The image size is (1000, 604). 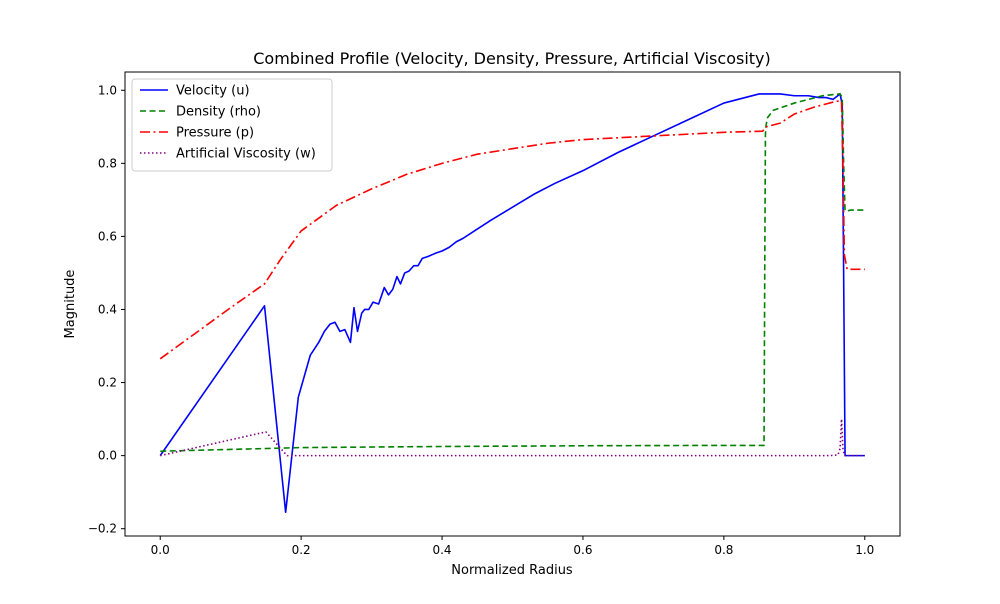 I want to click on y-axis-label: Magnitude, so click(x=70, y=304).